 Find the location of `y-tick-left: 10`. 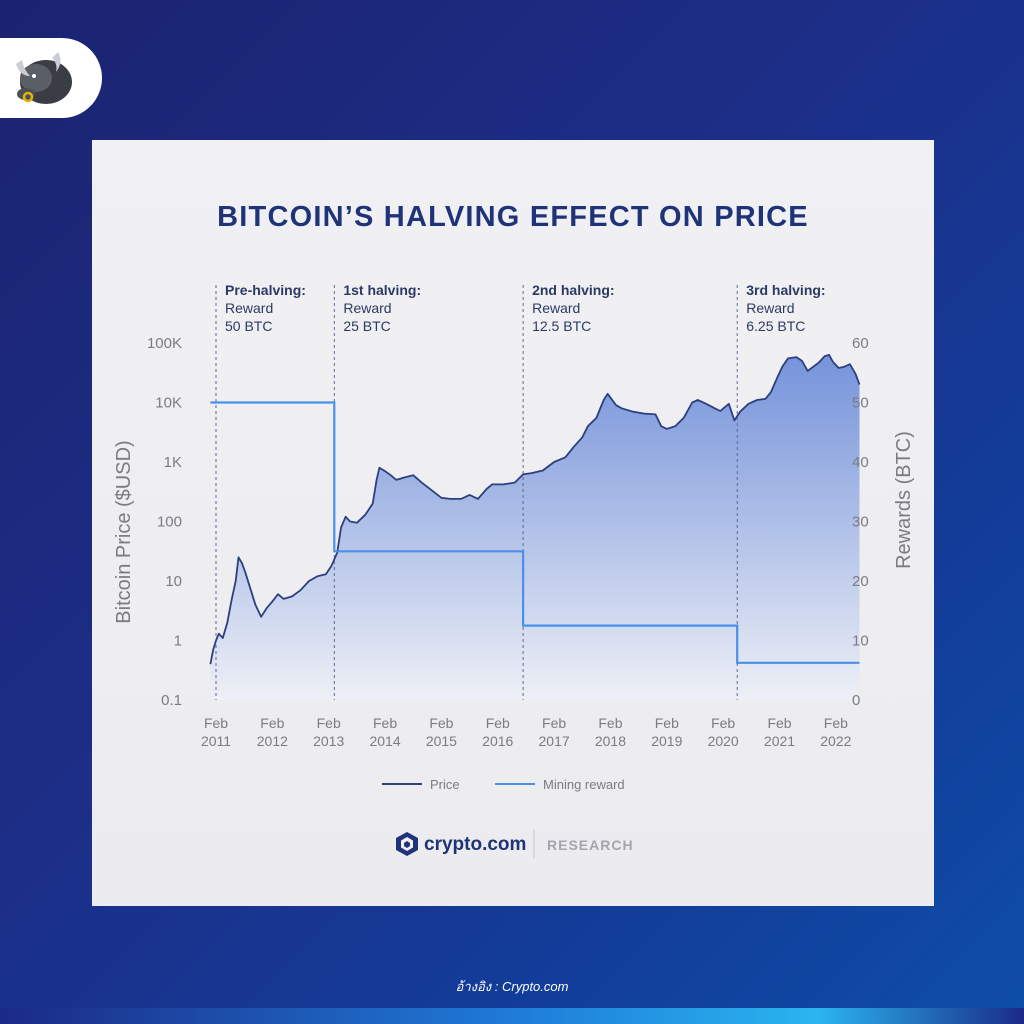

y-tick-left: 10 is located at coordinates (173, 581).